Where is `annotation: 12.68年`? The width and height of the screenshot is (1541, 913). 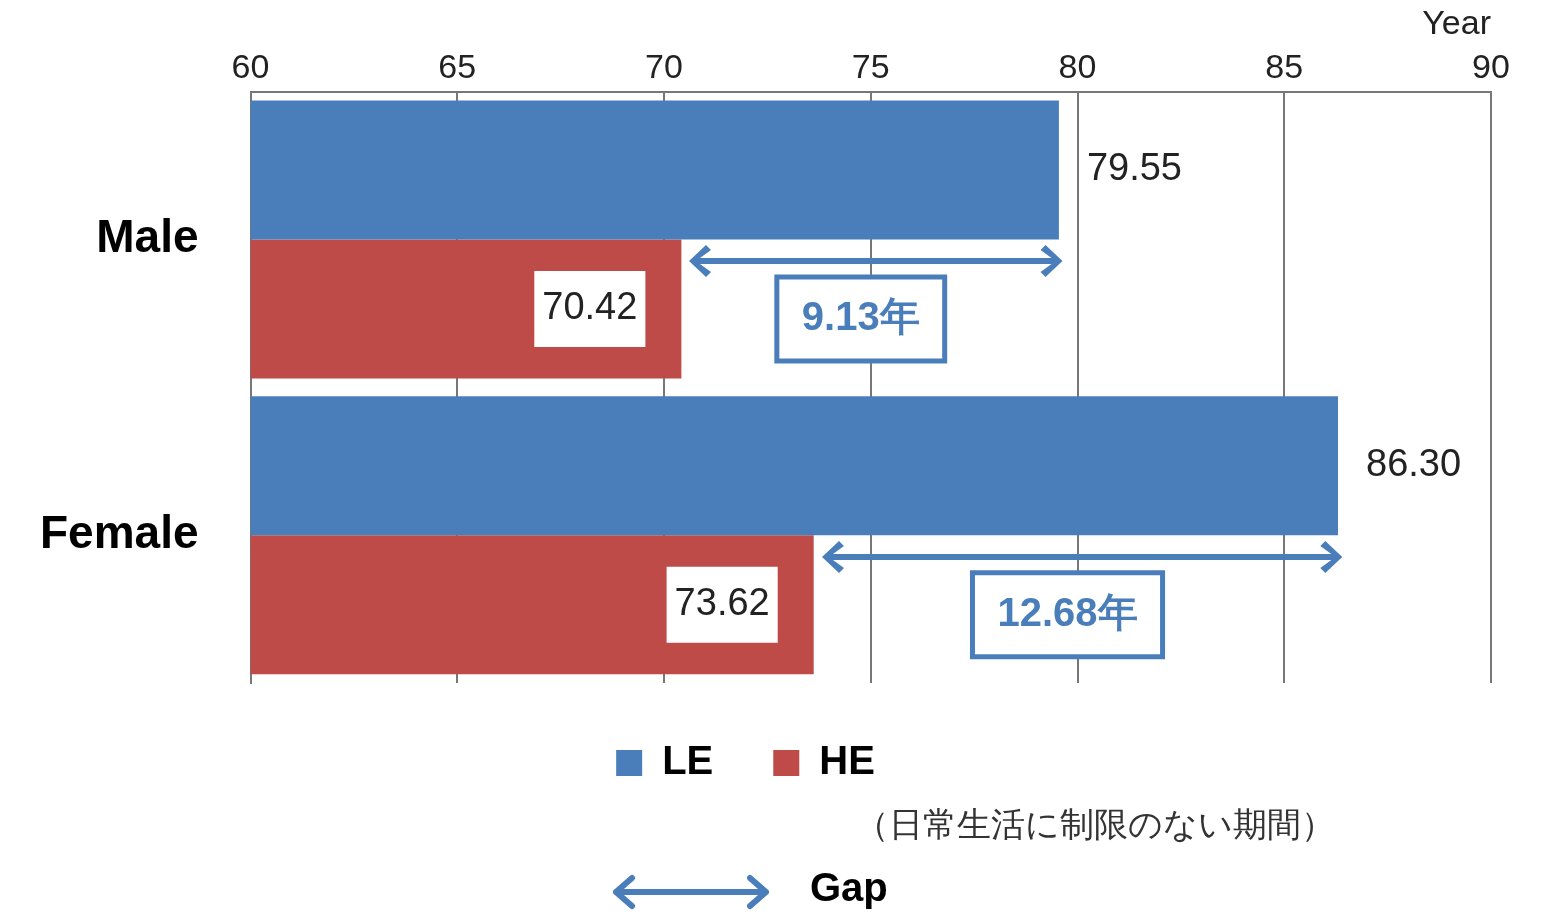
annotation: 12.68年 is located at coordinates (1067, 611).